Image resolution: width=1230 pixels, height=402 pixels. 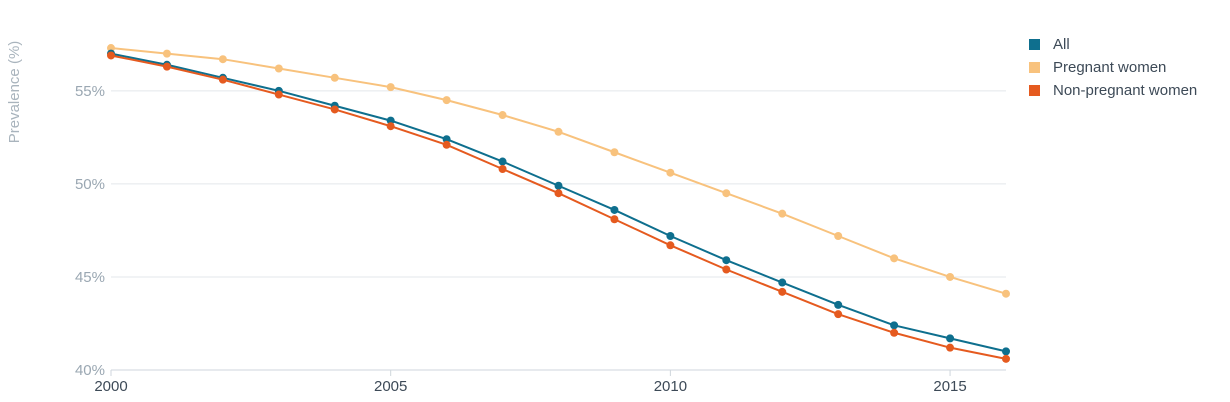 I want to click on legend-label: All, so click(x=1061, y=44).